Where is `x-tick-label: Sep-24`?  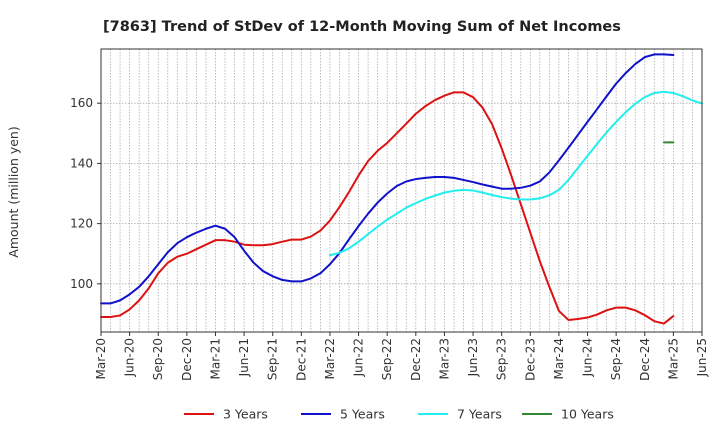
x-tick-label: Sep-24 is located at coordinates (616, 359).